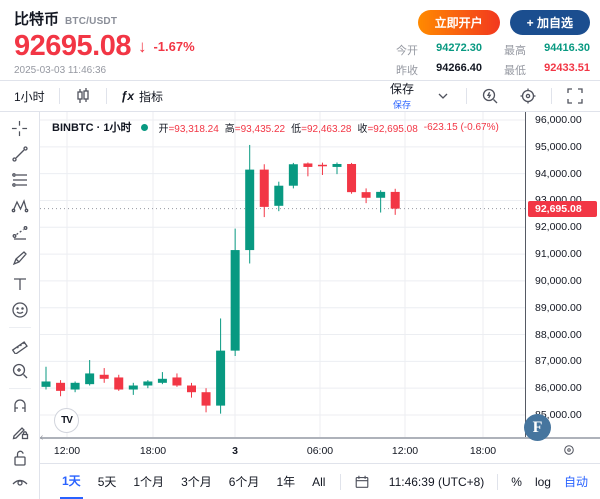 The image size is (600, 499). I want to click on tradingview-logo: TV, so click(66, 420).